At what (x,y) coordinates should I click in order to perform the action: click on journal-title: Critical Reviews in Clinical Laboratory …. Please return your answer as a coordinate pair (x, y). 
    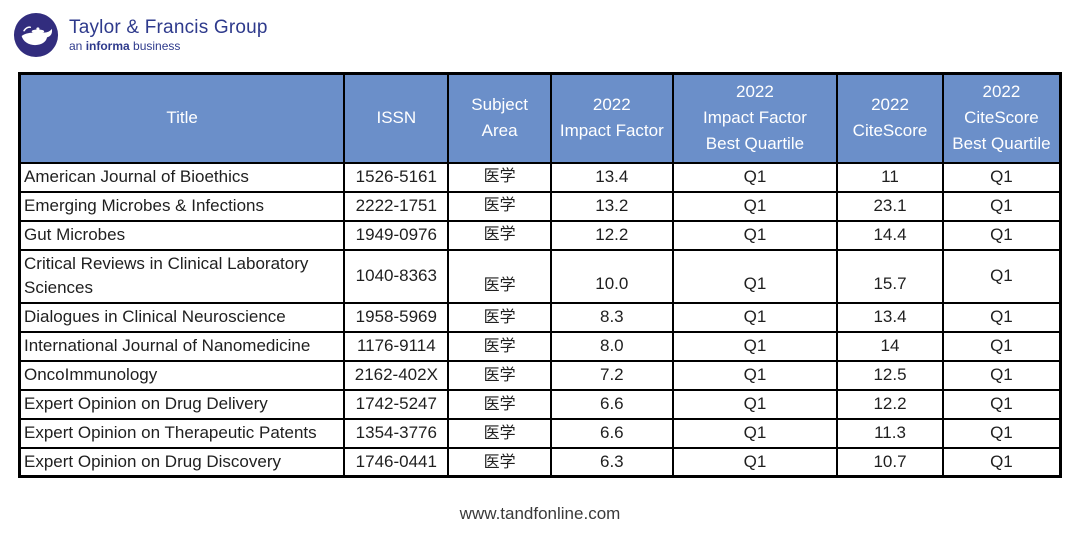
    Looking at the image, I should click on (182, 276).